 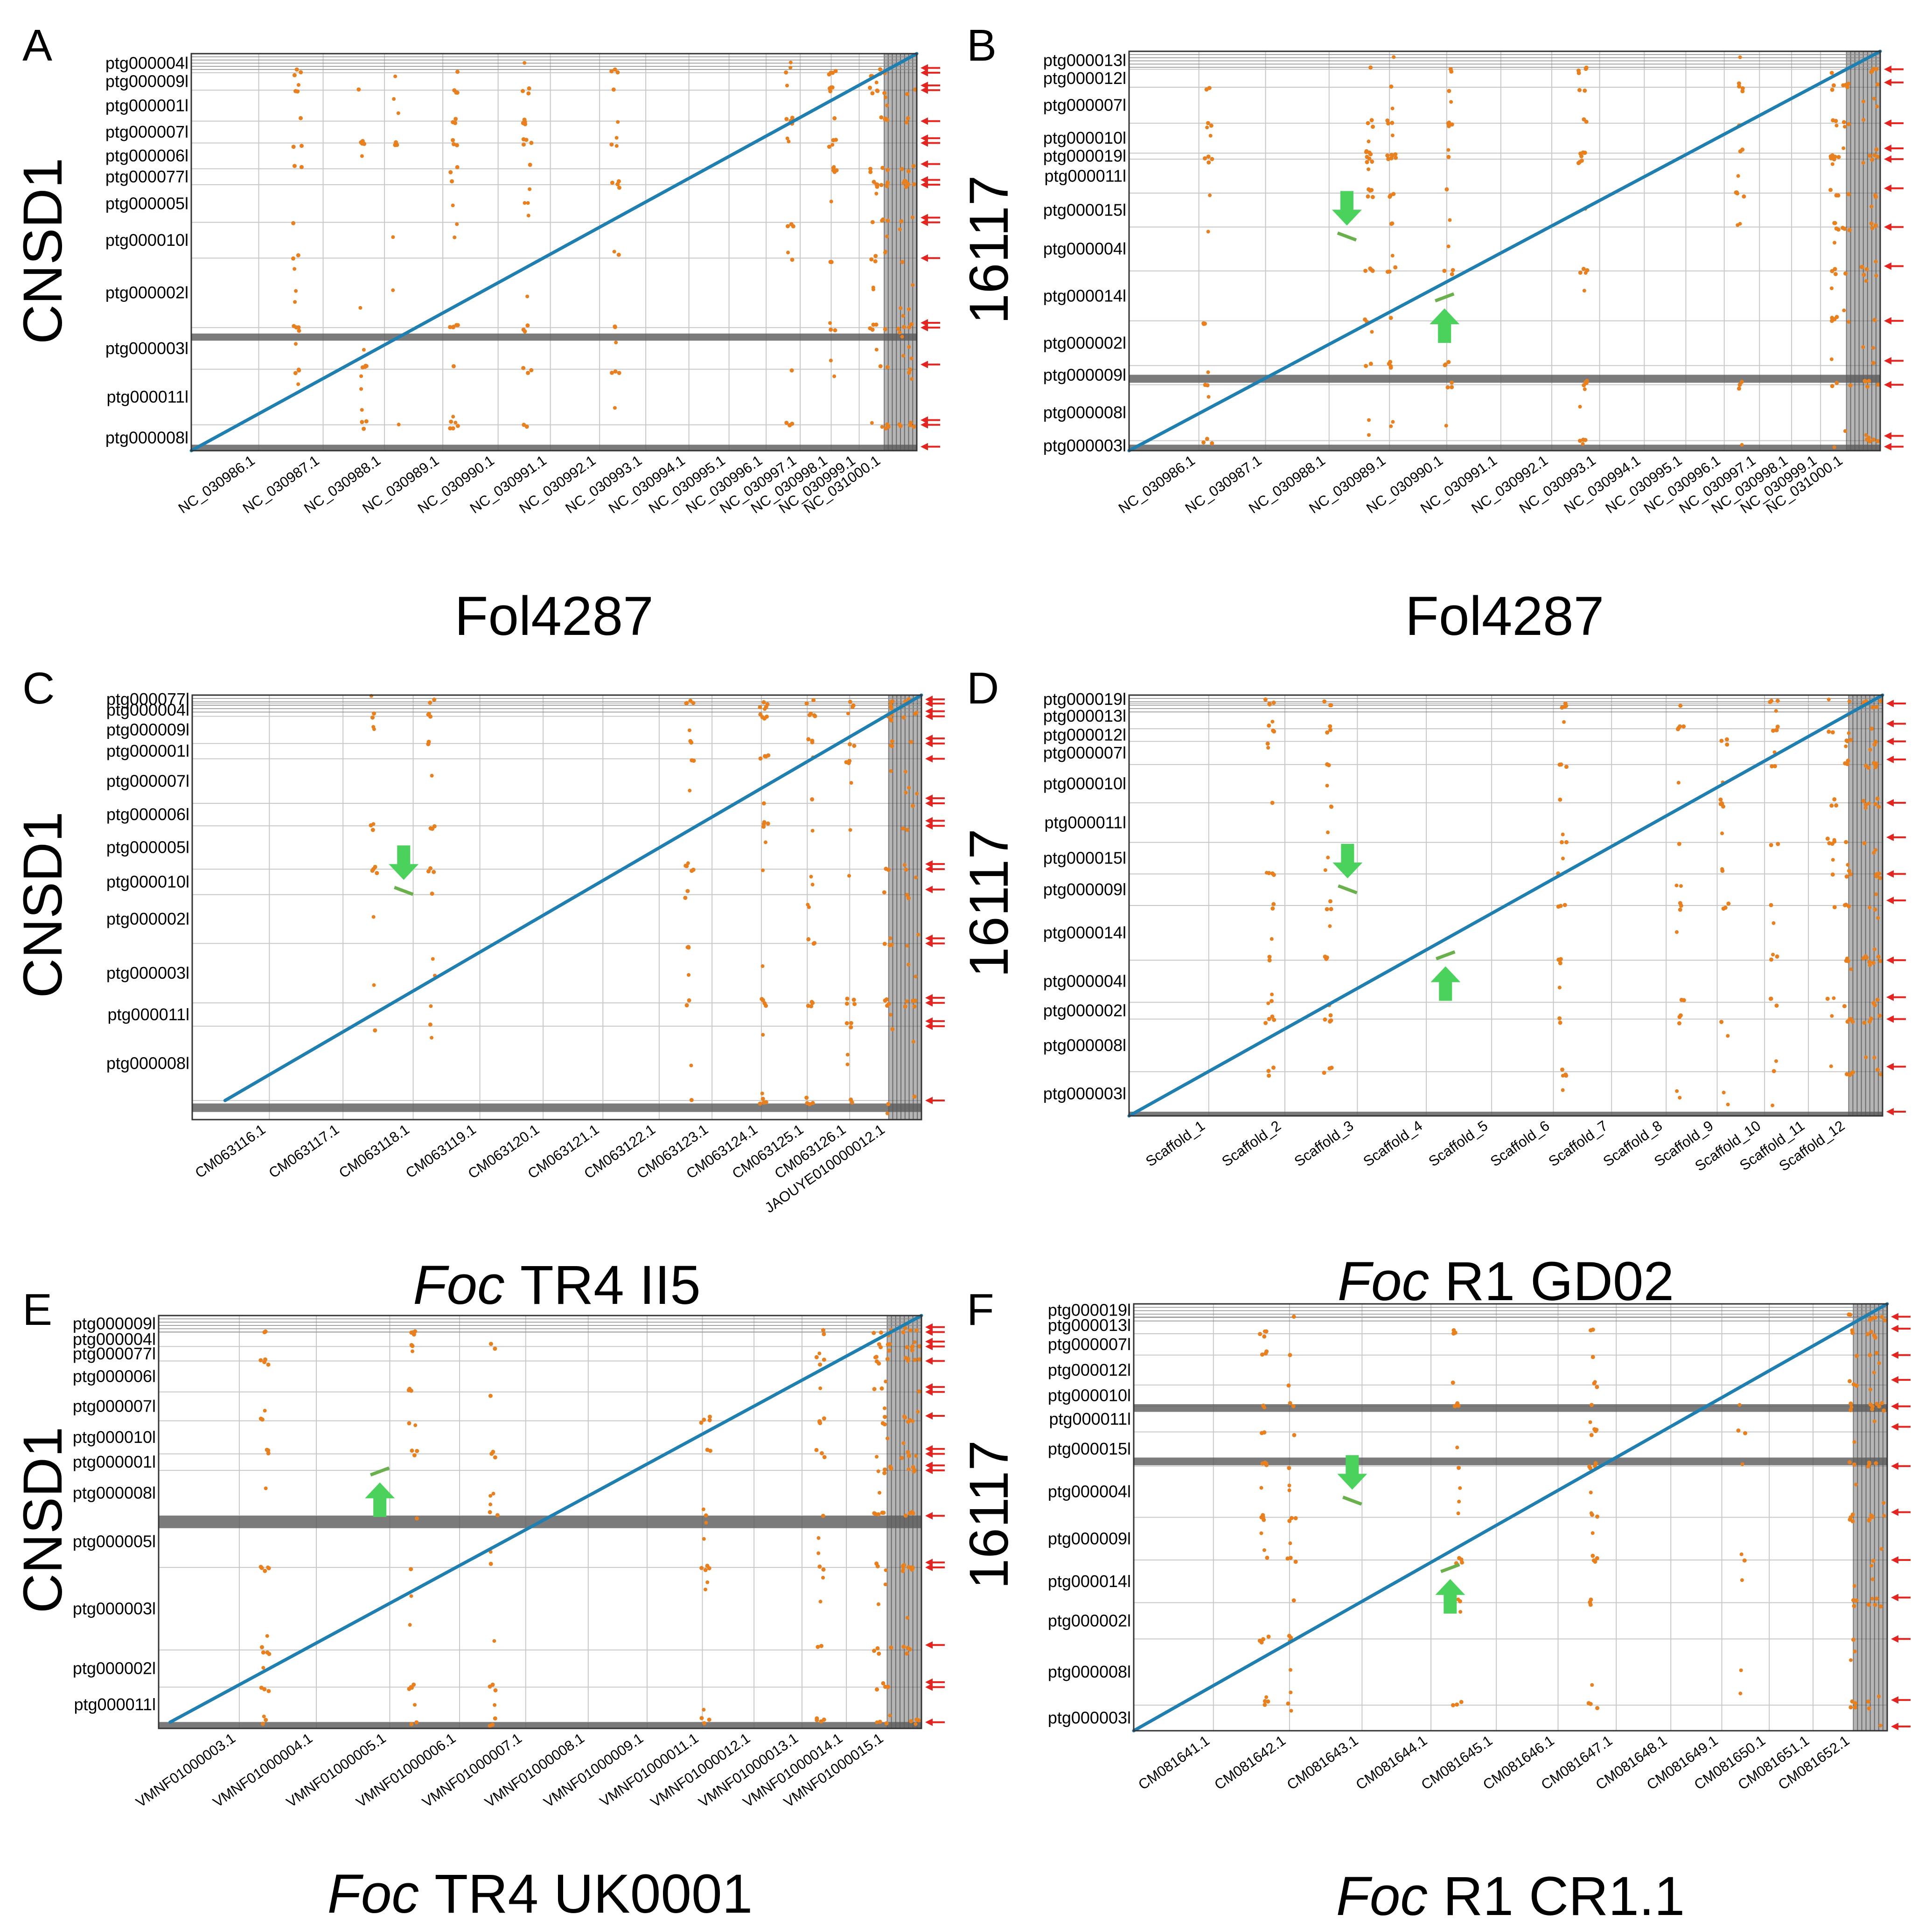 What do you see at coordinates (989, 1514) in the screenshot?
I see `y-axis-label: 16117` at bounding box center [989, 1514].